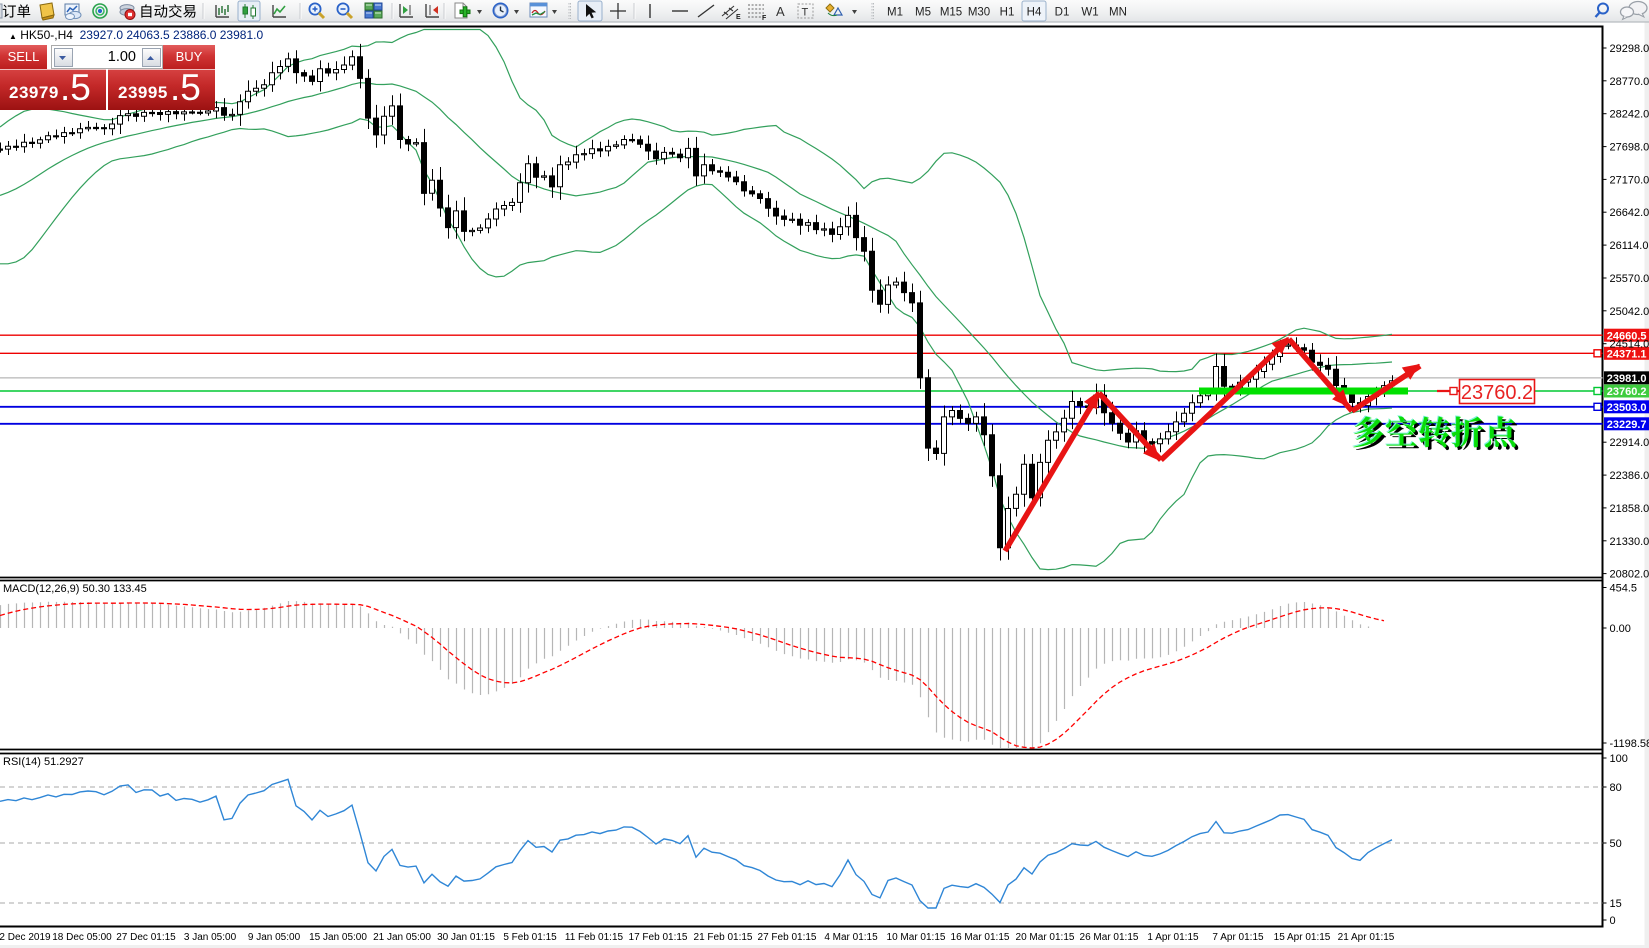  What do you see at coordinates (1629, 312) in the screenshot?
I see `svg-text: 25042.0` at bounding box center [1629, 312].